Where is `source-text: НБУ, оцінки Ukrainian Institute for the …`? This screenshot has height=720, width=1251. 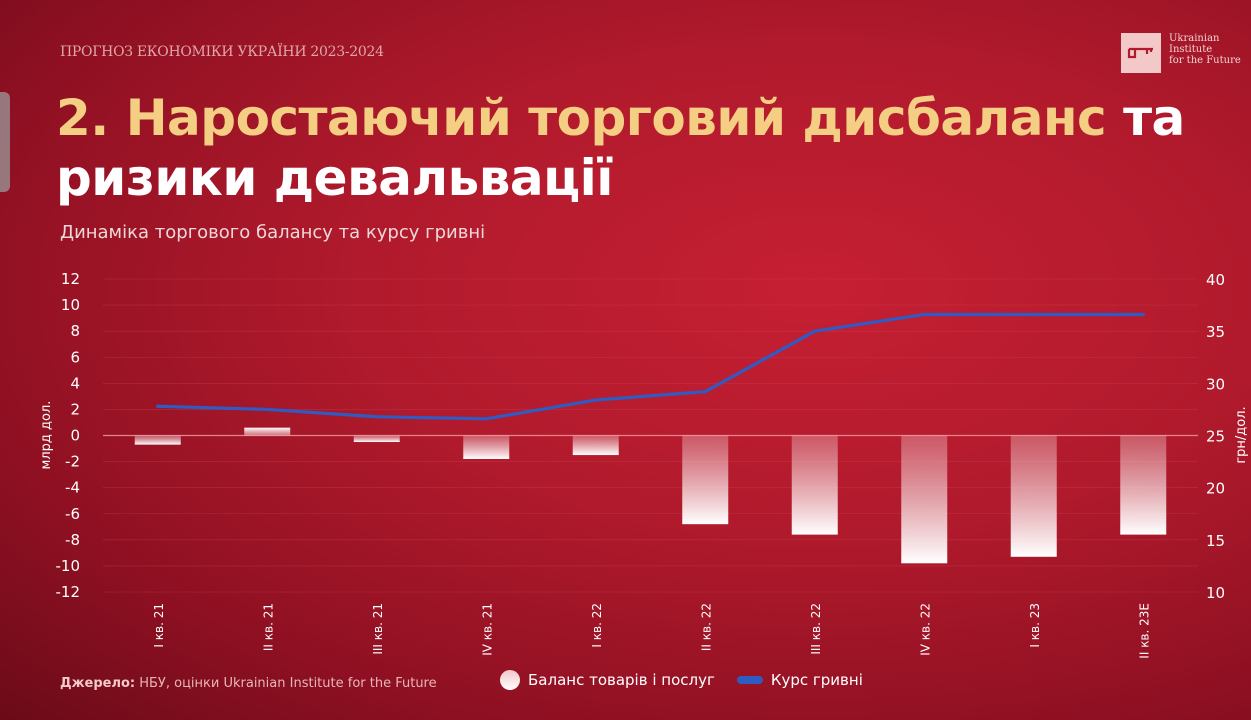
source-text: НБУ, оцінки Ukrainian Institute for the … is located at coordinates (286, 683).